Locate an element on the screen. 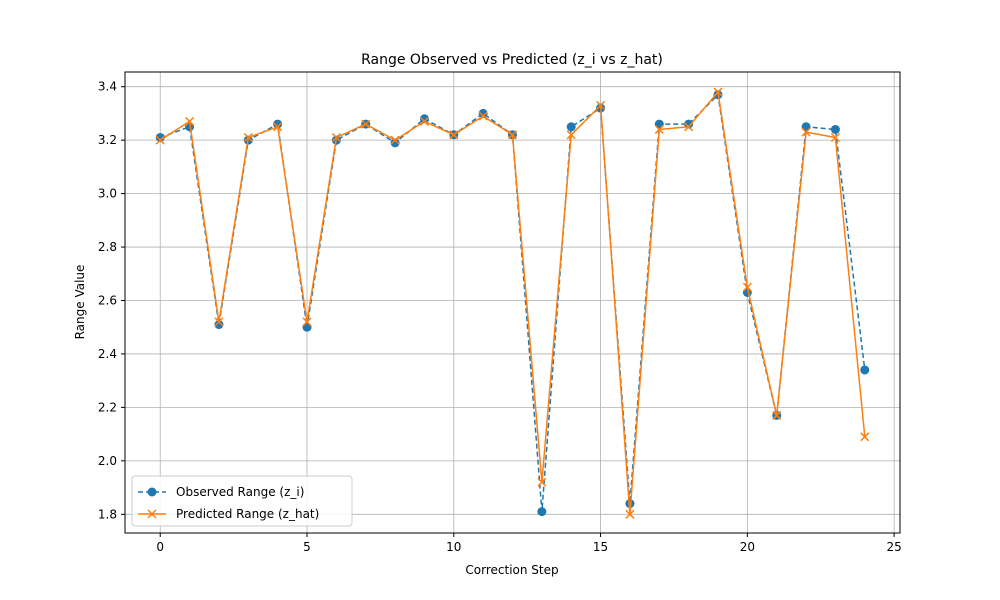 The height and width of the screenshot is (600, 1000). y-tick-label: 3.4 is located at coordinates (107, 87).